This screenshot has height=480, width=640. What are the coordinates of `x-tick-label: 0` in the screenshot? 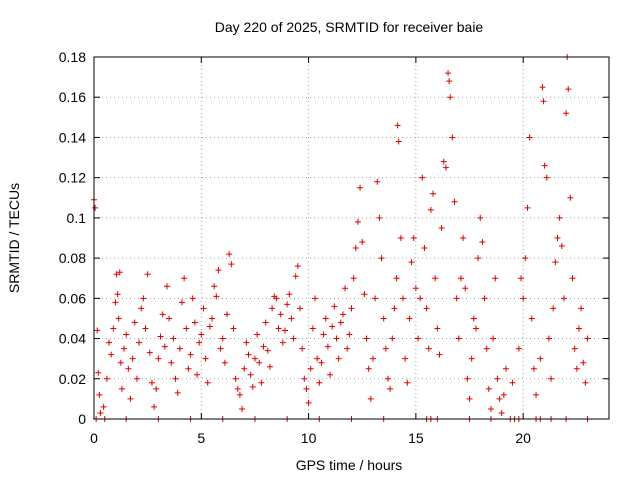 It's located at (94, 438).